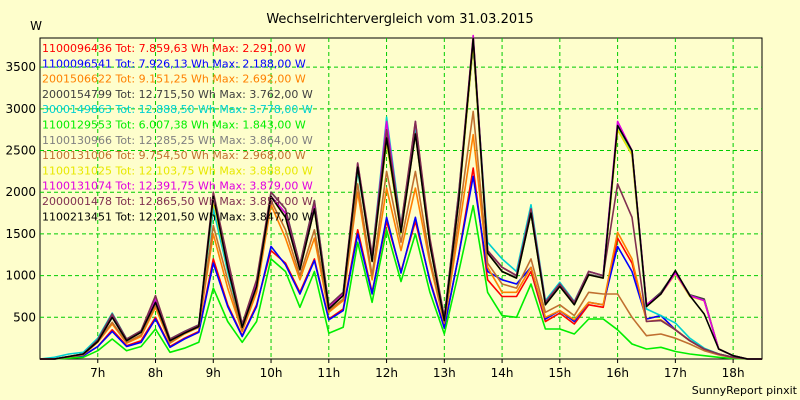 This screenshot has width=800, height=400. I want to click on y-tick-label: 1500, so click(20, 234).